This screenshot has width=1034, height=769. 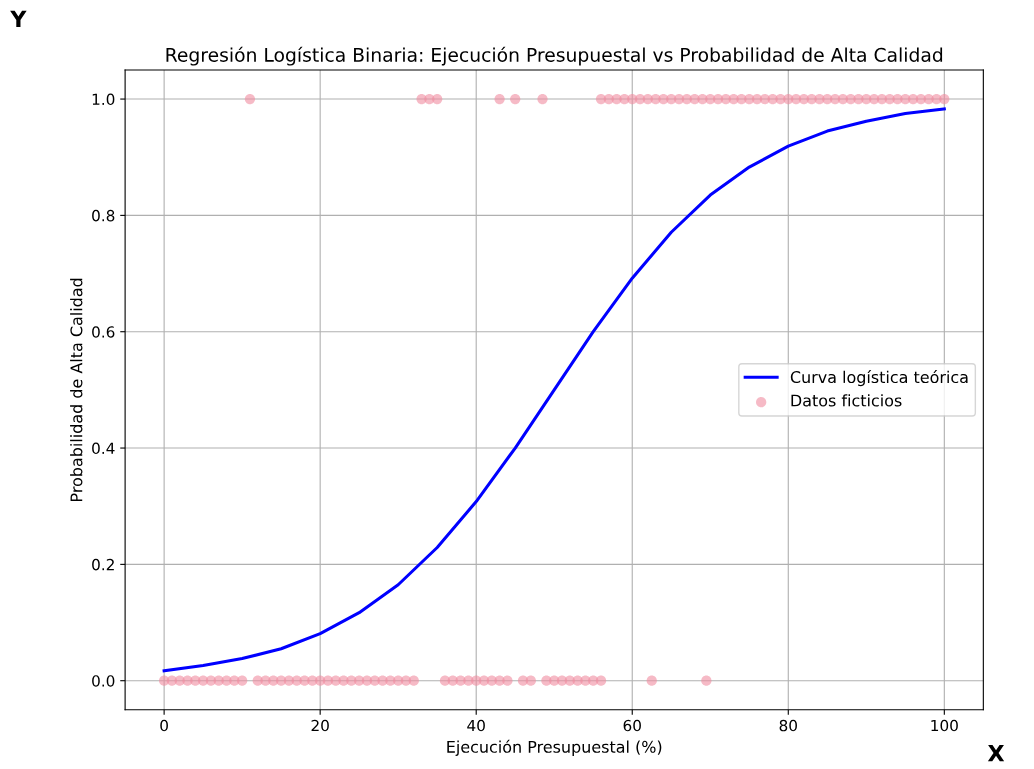 I want to click on x-tick-label: 20, so click(x=320, y=725).